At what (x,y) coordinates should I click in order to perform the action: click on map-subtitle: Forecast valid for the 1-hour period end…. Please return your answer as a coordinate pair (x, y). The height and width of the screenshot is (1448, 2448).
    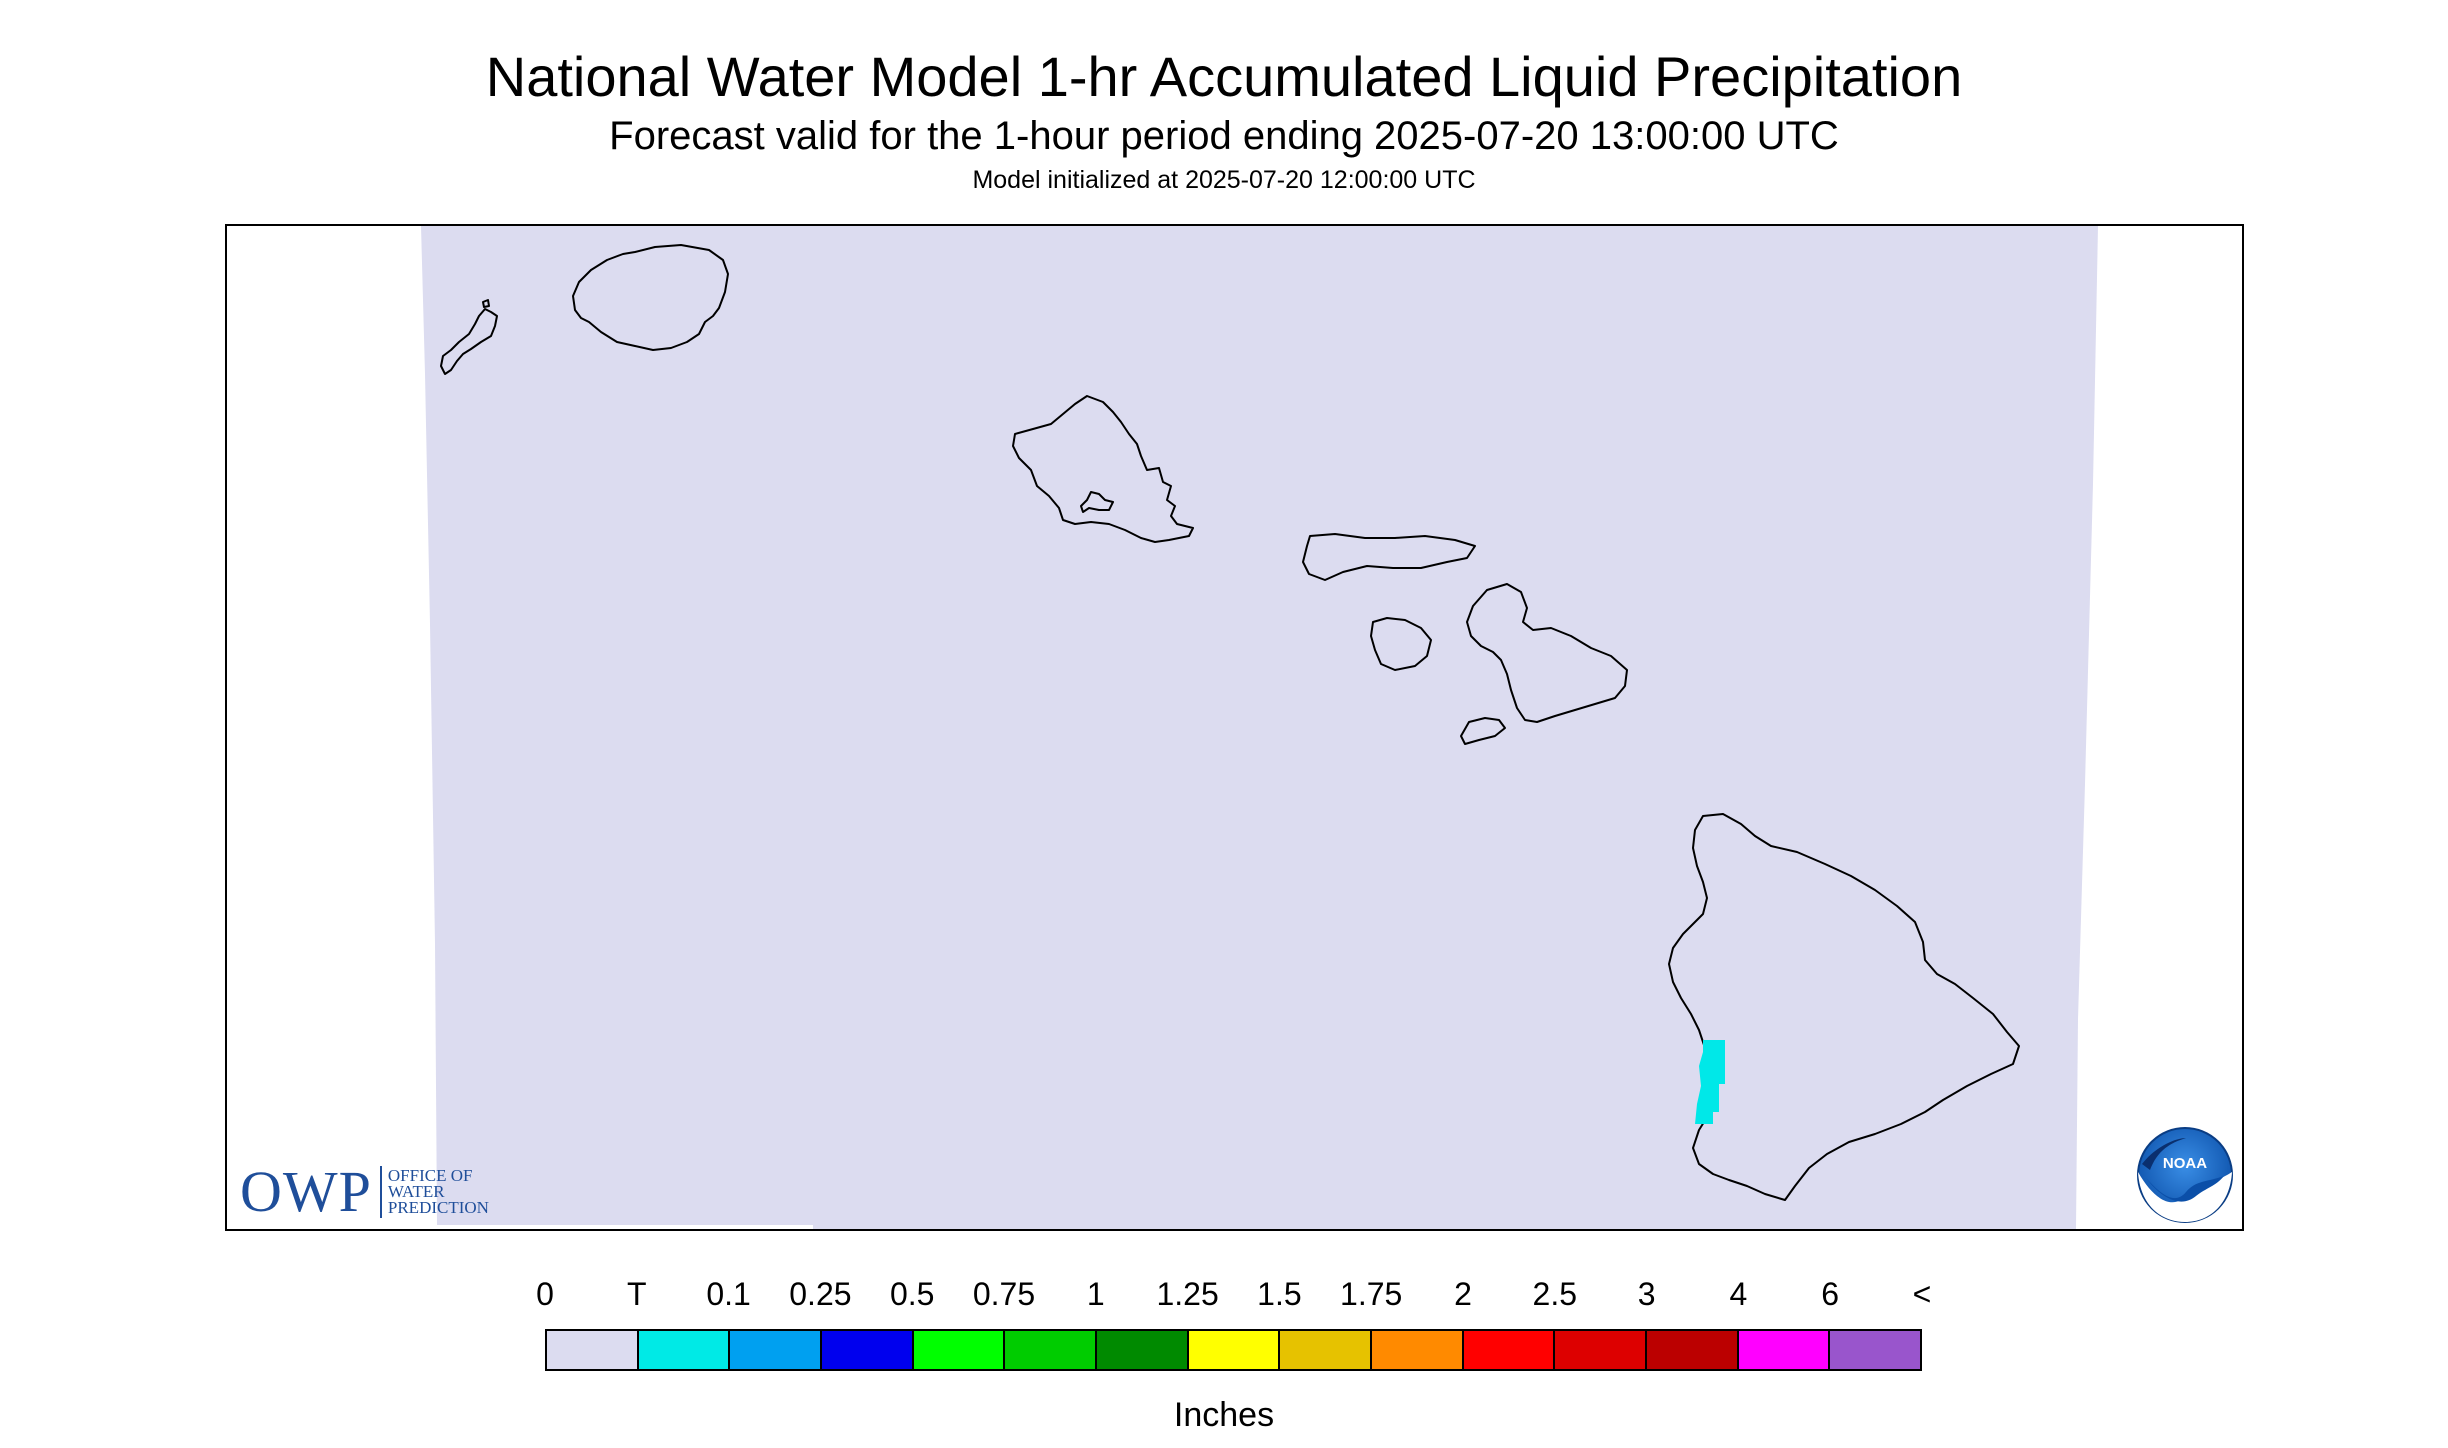
    Looking at the image, I should click on (1224, 136).